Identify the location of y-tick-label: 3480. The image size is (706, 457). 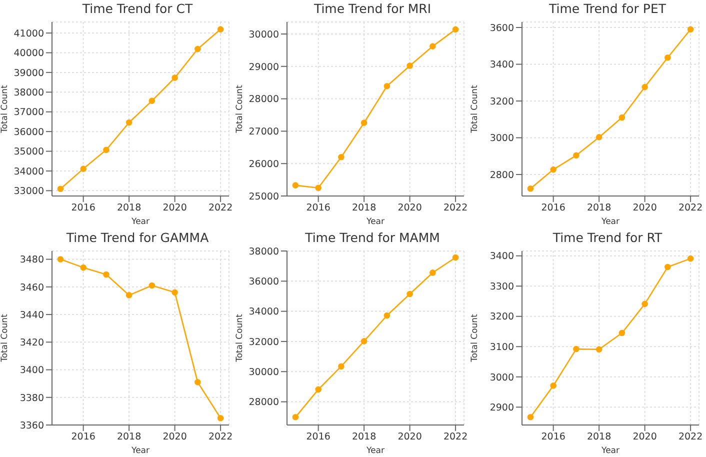
(32, 260).